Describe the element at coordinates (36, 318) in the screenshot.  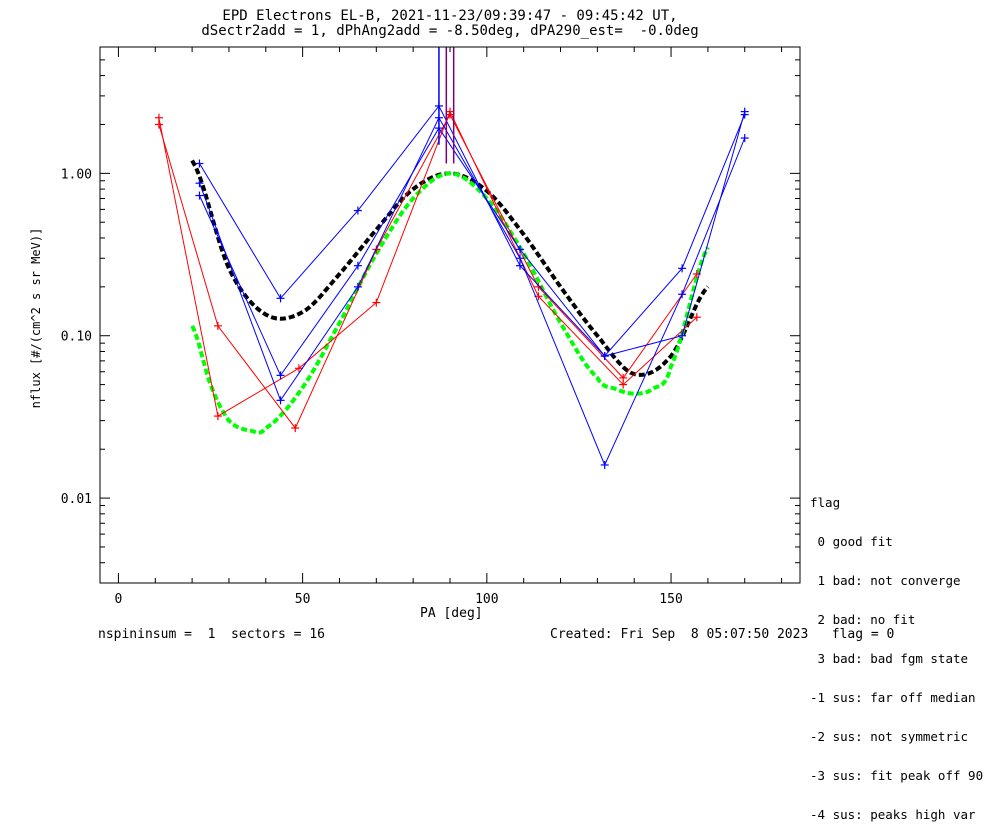
I see `y-axis-label: nflux [#/(cm^2 s sr MeV)]` at that location.